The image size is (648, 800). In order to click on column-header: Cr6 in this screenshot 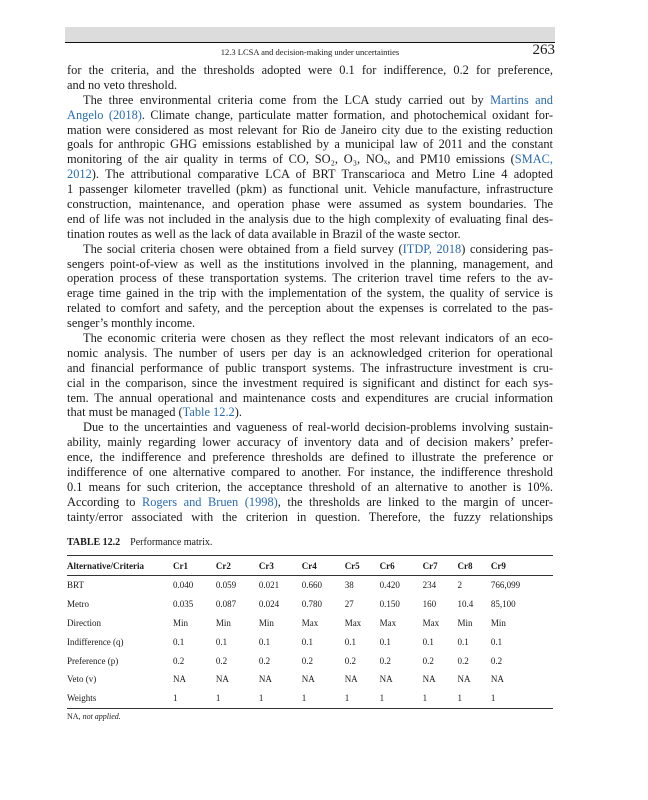, I will do `click(401, 565)`.